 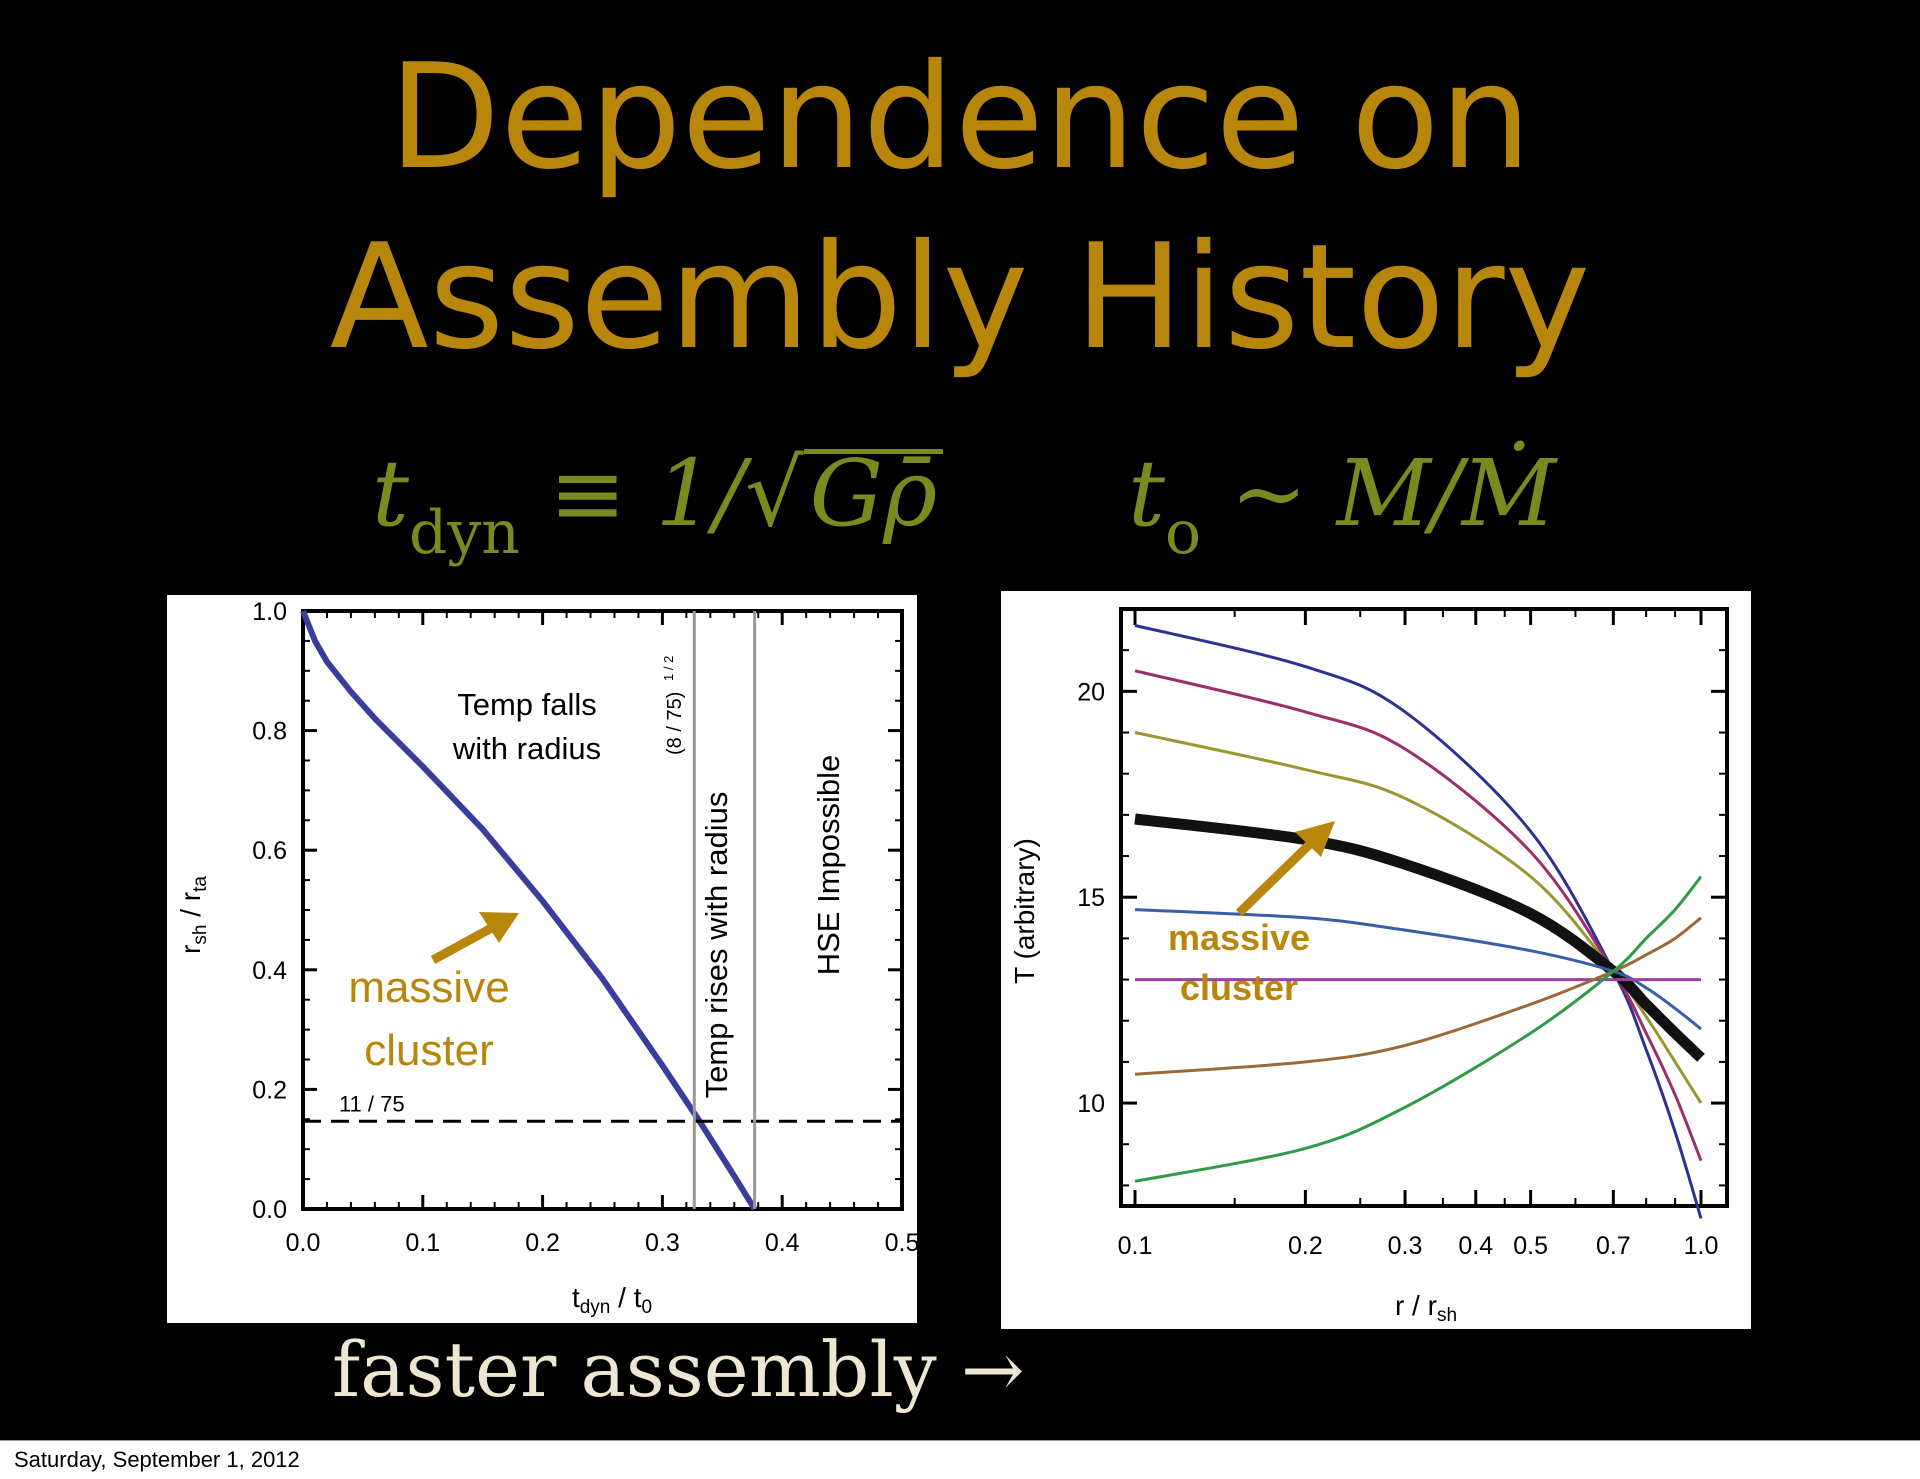 What do you see at coordinates (269, 612) in the screenshot?
I see `y-tick-label: 1.0` at bounding box center [269, 612].